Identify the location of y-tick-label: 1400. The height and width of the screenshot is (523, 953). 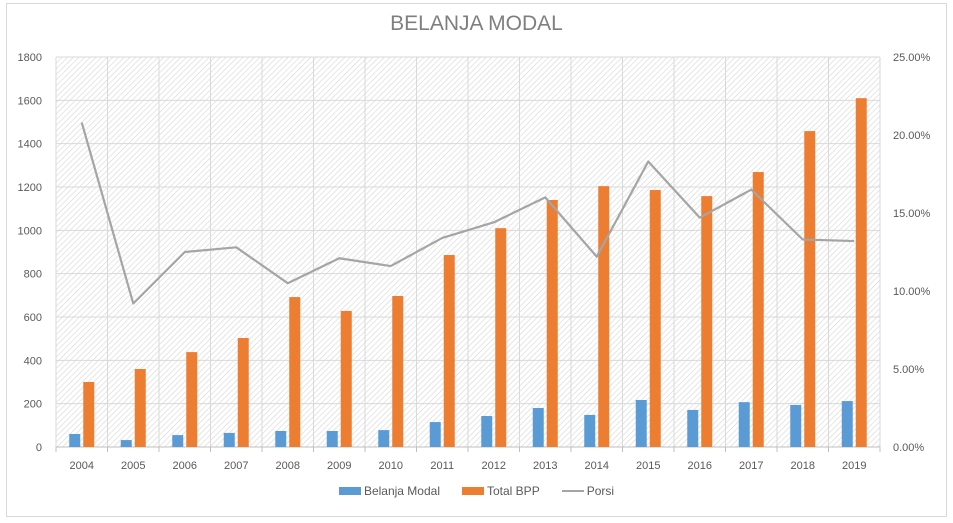
(30, 145).